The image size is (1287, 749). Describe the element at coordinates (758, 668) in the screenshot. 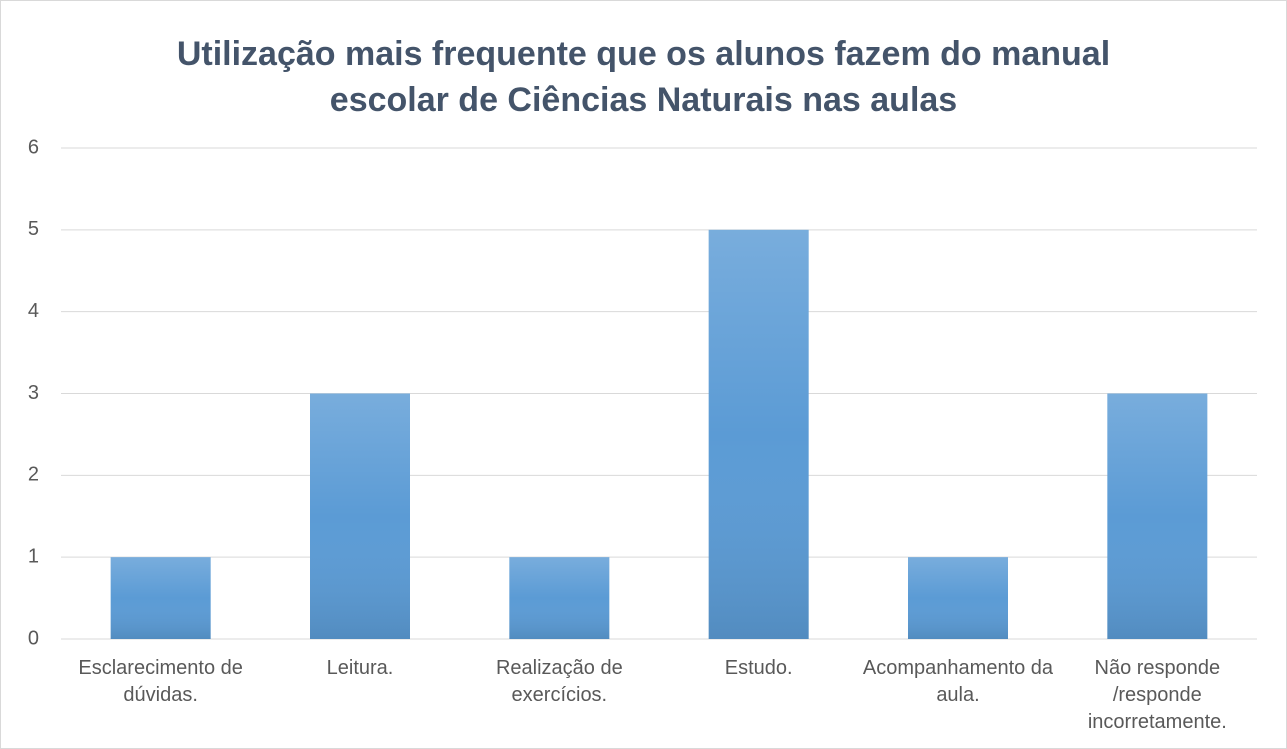

I see `x-tick-label: Estudo.` at that location.